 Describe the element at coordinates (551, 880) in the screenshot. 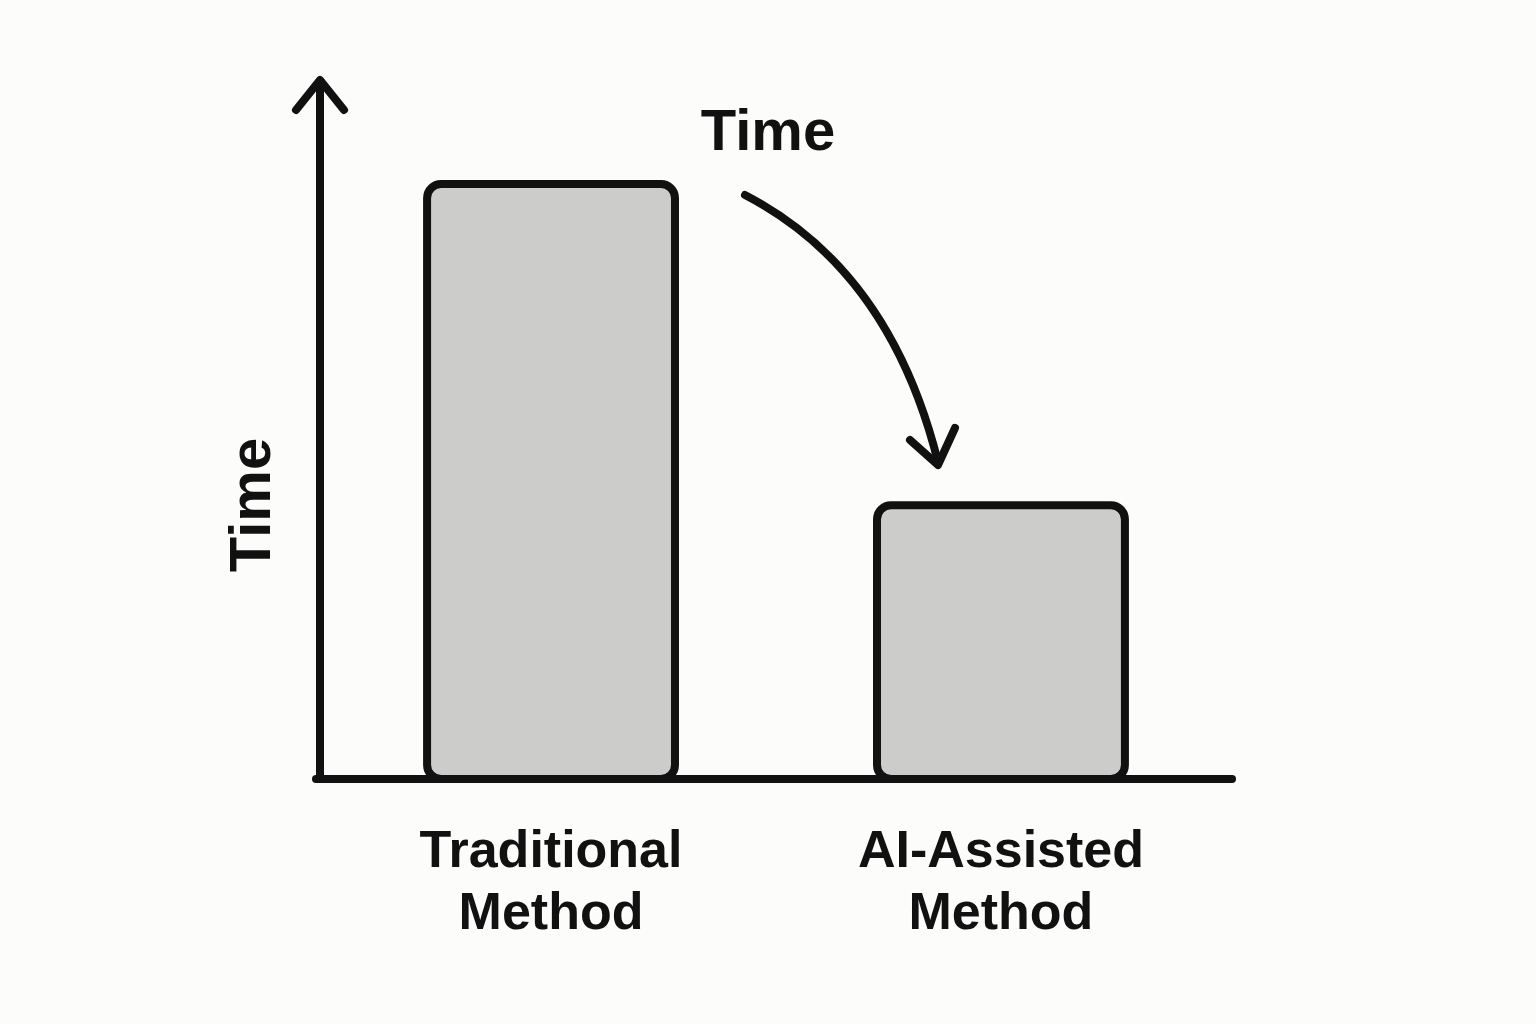

I see `x-tick-label: Traditional Method` at that location.